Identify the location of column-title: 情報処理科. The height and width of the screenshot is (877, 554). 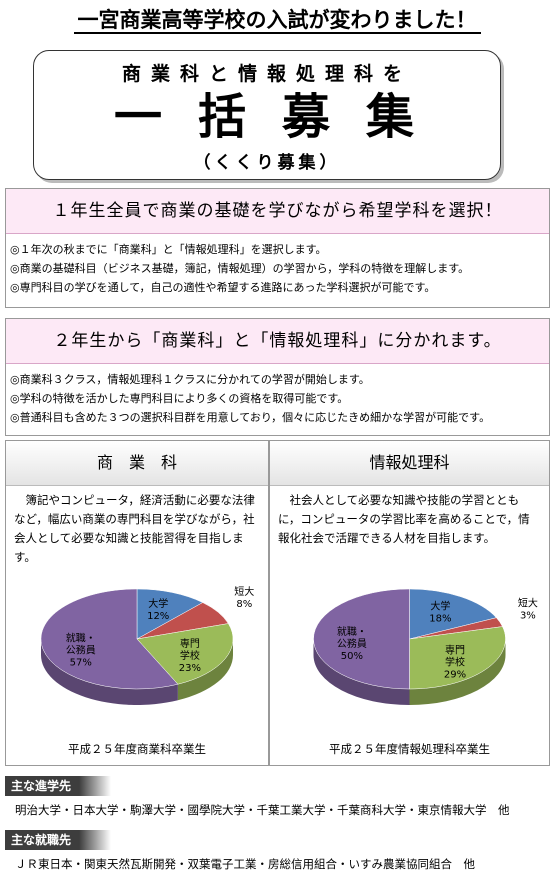
(409, 463).